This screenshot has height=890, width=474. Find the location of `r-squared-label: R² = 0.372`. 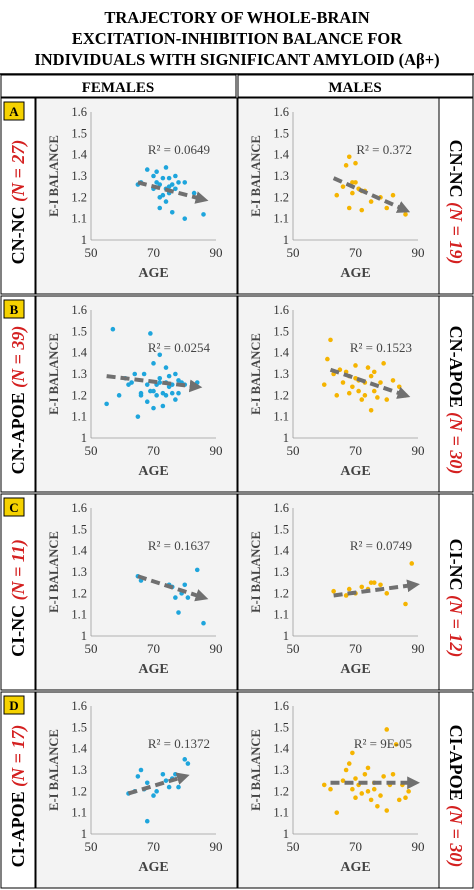

r-squared-label: R² = 0.372 is located at coordinates (384, 149).